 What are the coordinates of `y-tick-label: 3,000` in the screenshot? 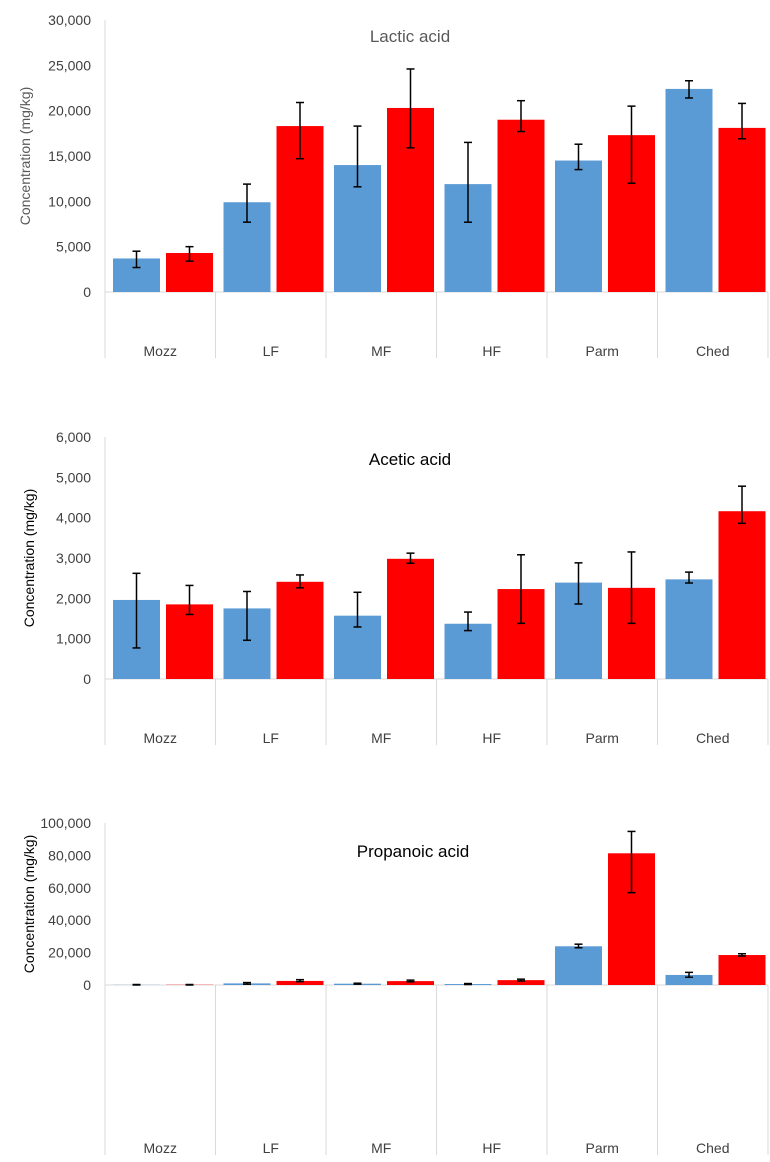 It's located at (73, 558).